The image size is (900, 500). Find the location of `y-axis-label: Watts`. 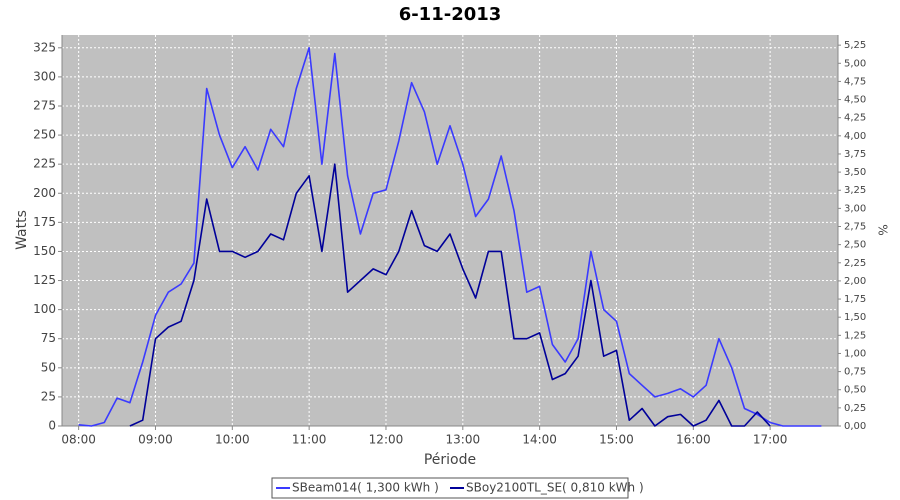

y-axis-label: Watts is located at coordinates (22, 230).